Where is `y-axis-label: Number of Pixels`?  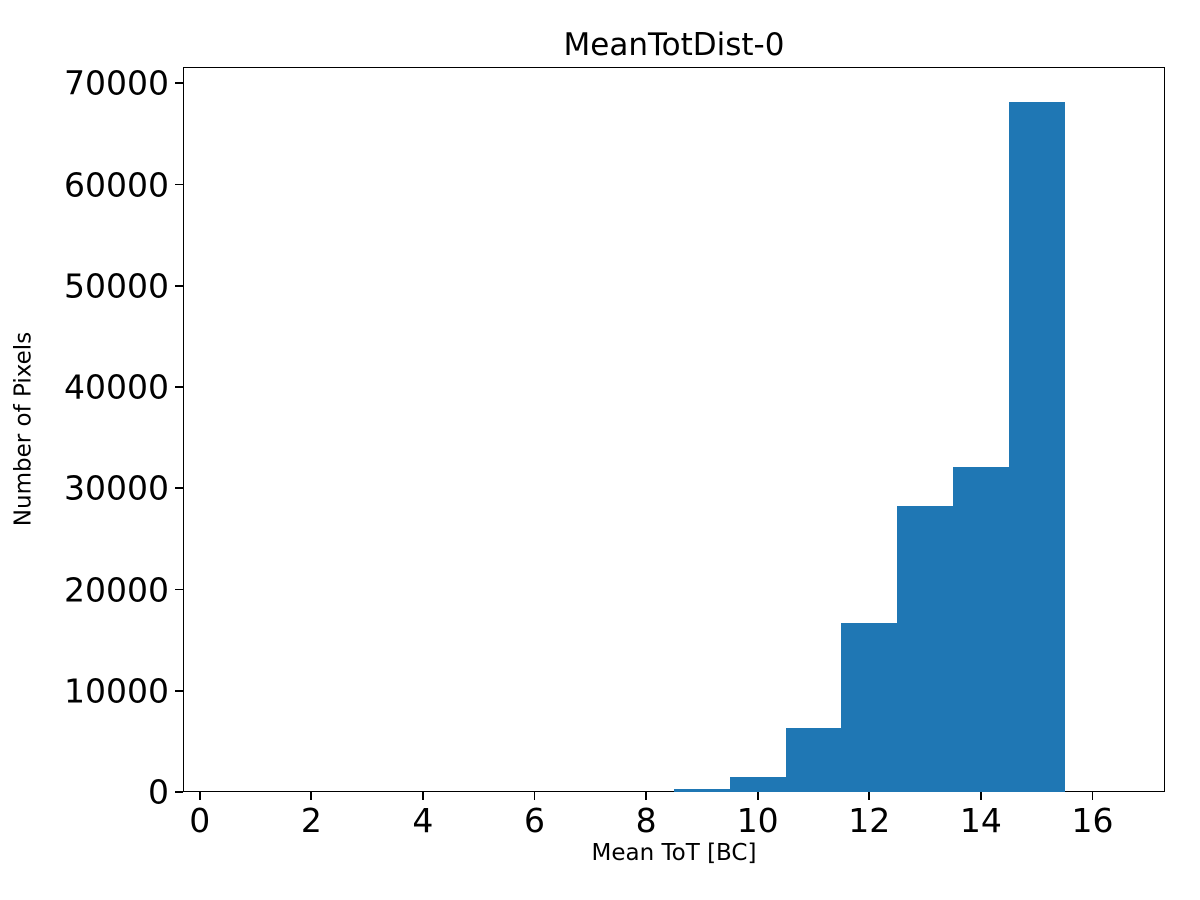 y-axis-label: Number of Pixels is located at coordinates (23, 429).